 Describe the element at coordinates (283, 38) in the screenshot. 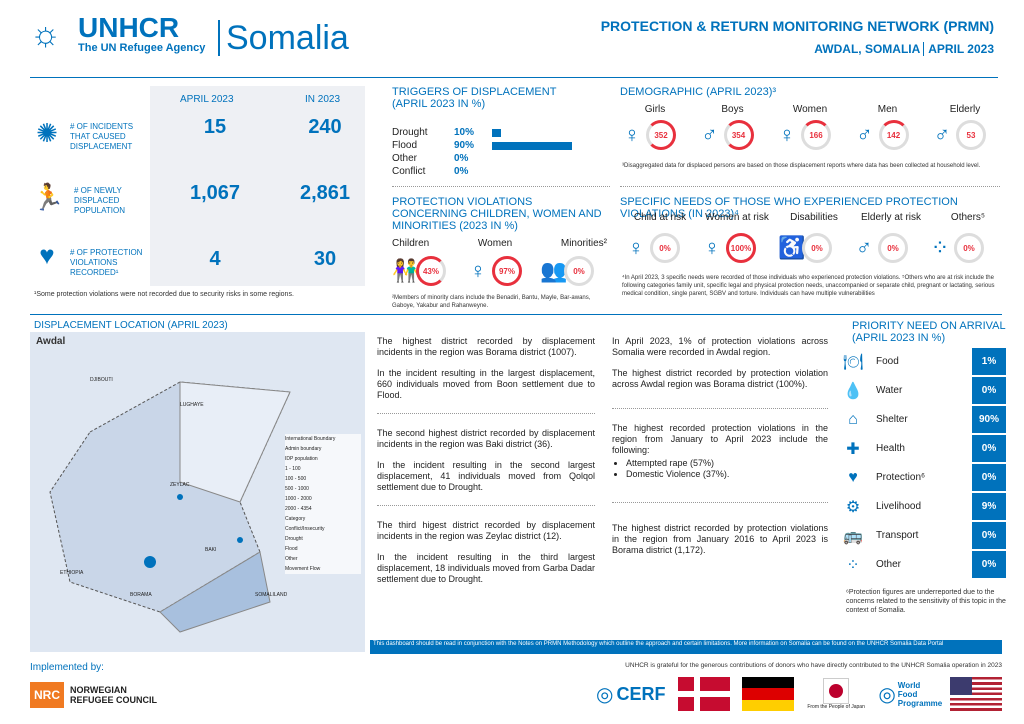

I see `country-title: Somalia` at that location.